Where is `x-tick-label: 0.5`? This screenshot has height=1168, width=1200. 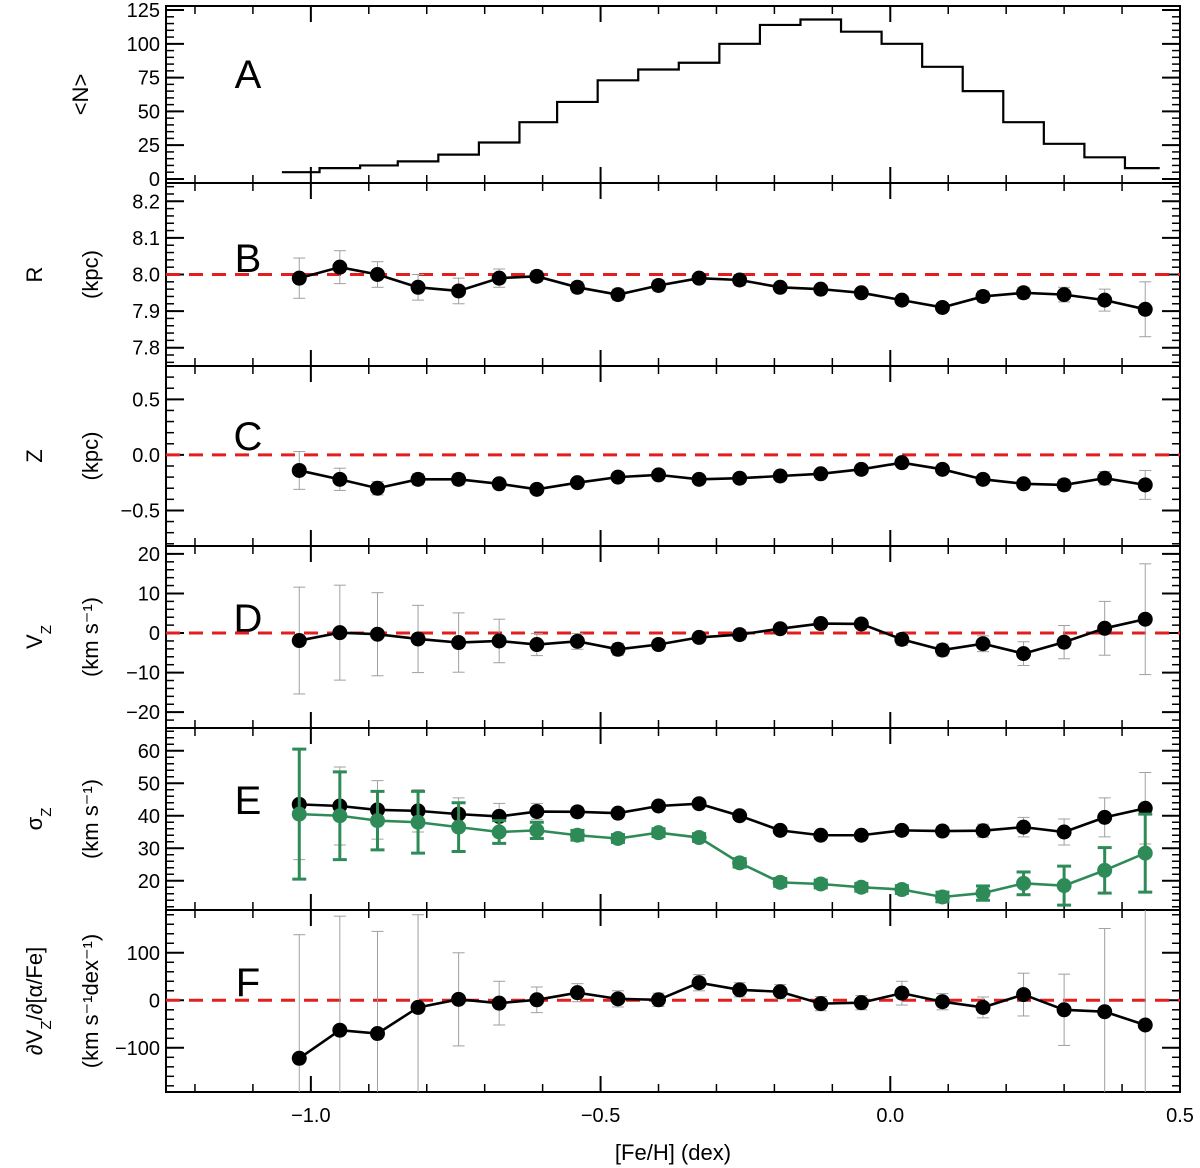 x-tick-label: 0.5 is located at coordinates (1180, 1116).